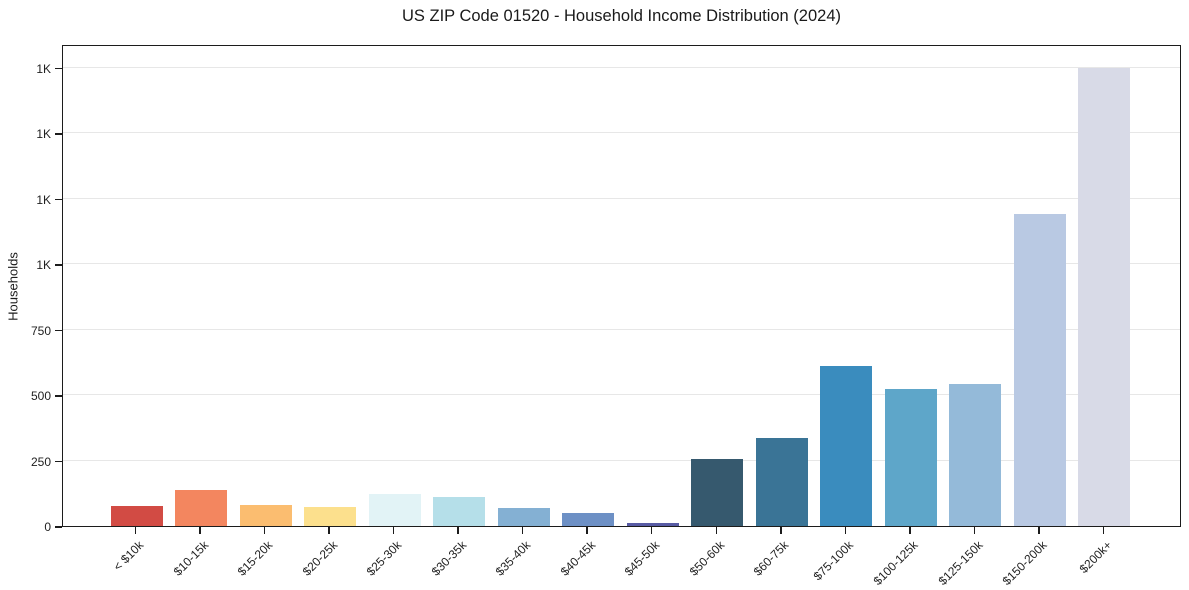 The width and height of the screenshot is (1189, 590). What do you see at coordinates (449, 558) in the screenshot?
I see `x-tick-label-text: $30-35k` at bounding box center [449, 558].